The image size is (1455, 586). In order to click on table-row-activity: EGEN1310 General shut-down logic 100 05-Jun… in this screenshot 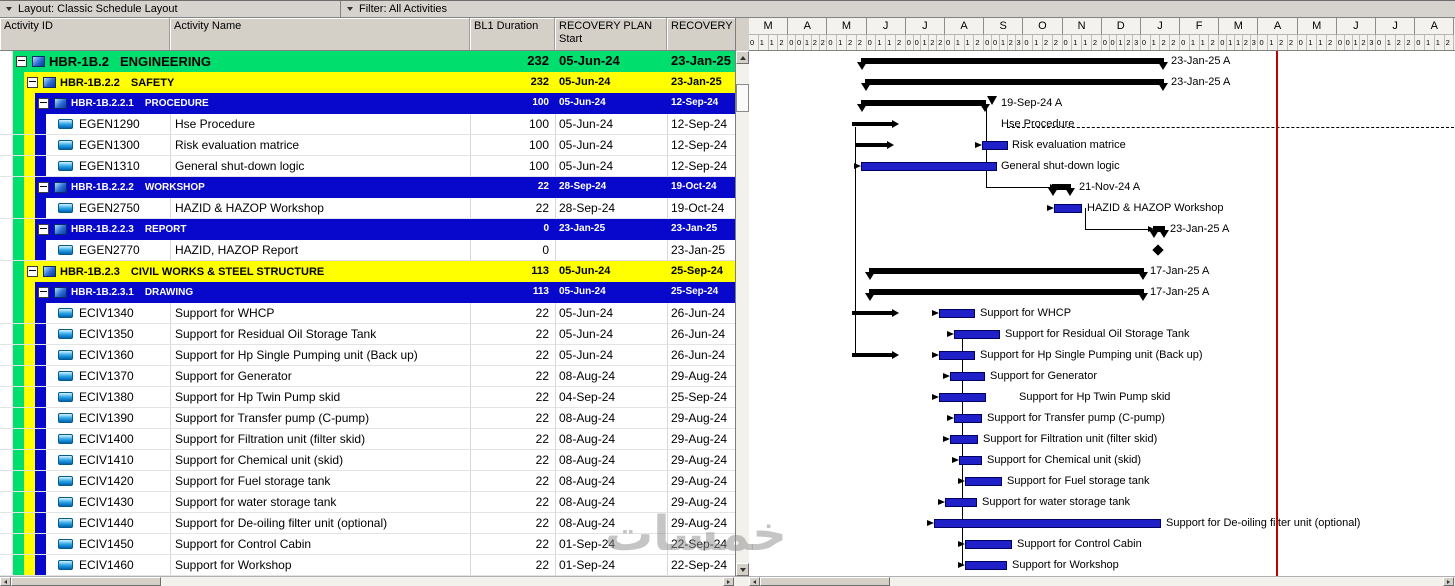, I will do `click(367, 166)`.